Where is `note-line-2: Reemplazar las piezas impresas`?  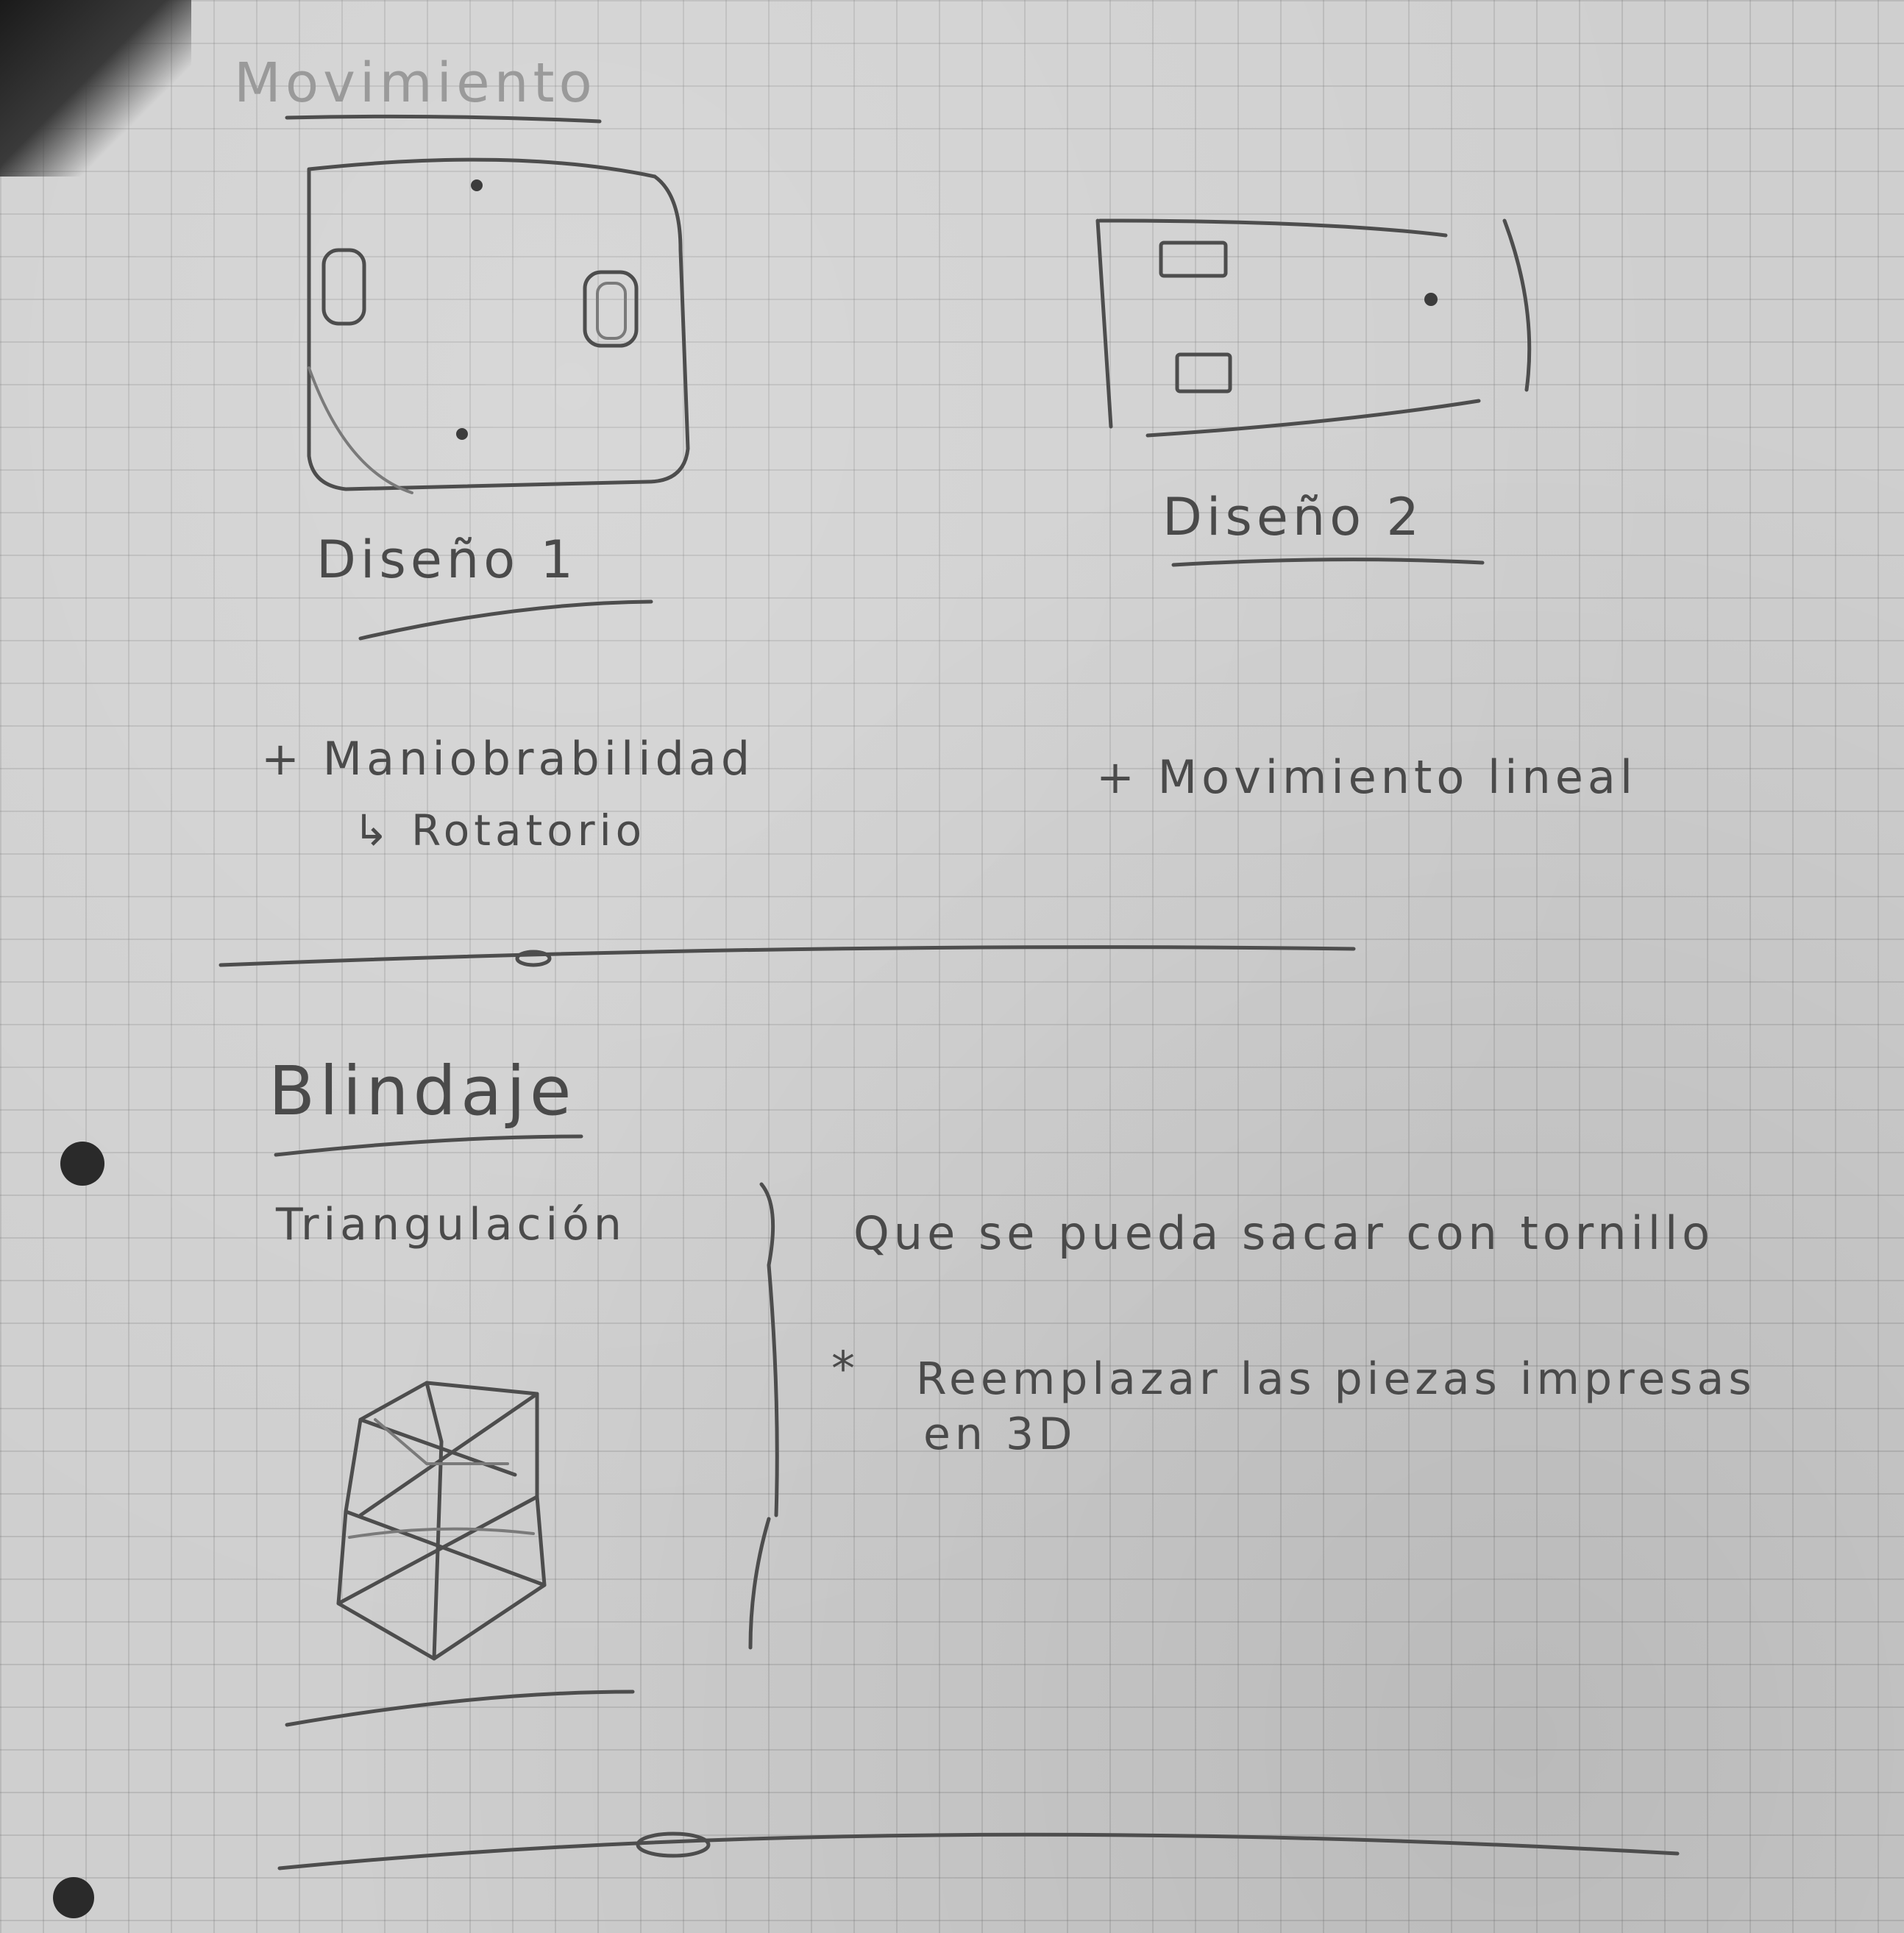
note-line-2: Reemplazar las piezas impresas is located at coordinates (1336, 1379).